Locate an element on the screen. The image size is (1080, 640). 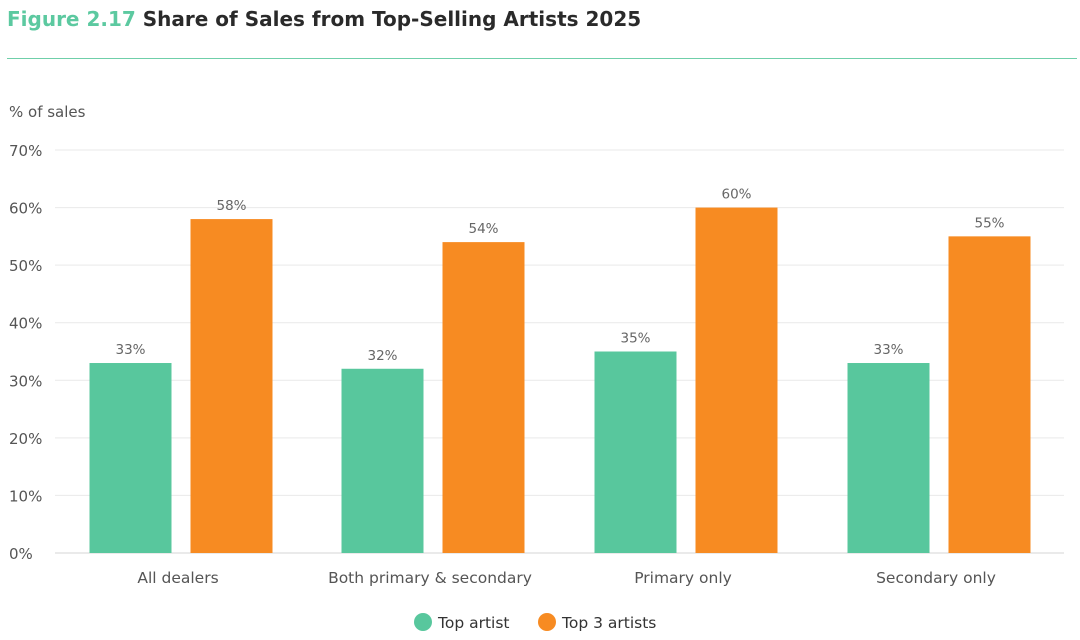
y-tick-label: 40% is located at coordinates (25, 324).